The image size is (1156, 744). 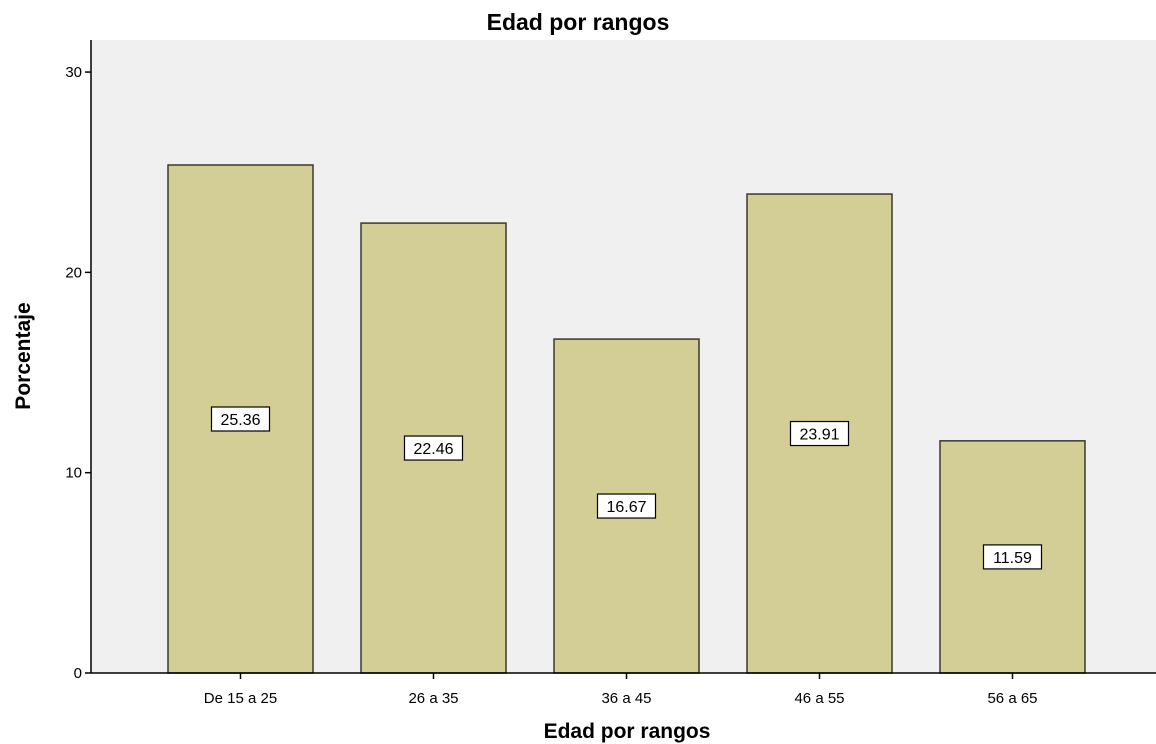 I want to click on data-label-text: 11.59, so click(x=1012, y=558).